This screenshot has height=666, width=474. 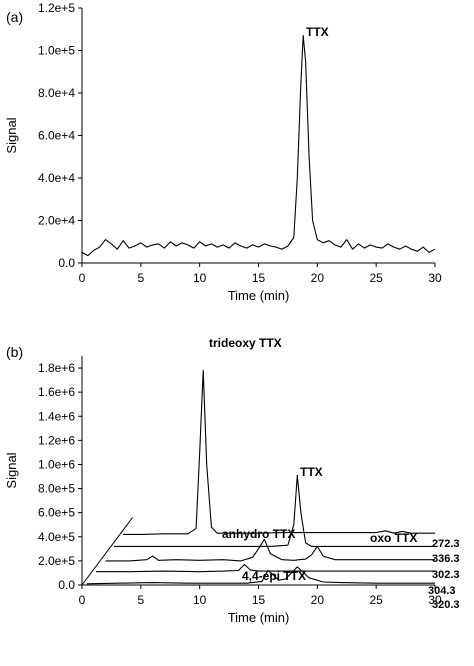 What do you see at coordinates (56, 93) in the screenshot?
I see `y-tick-label: 8.0e+4` at bounding box center [56, 93].